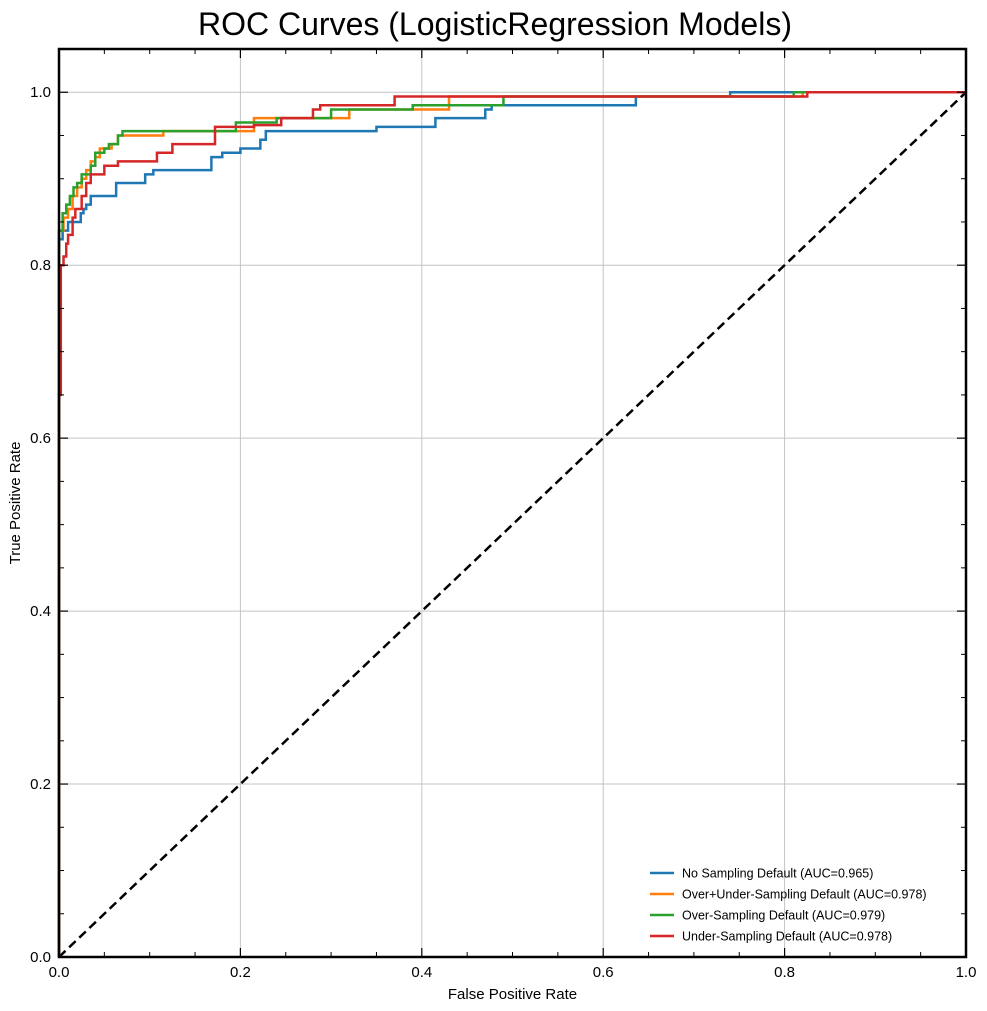 The height and width of the screenshot is (1011, 987). What do you see at coordinates (40, 784) in the screenshot?
I see `y-tick-label-1: 0.2` at bounding box center [40, 784].